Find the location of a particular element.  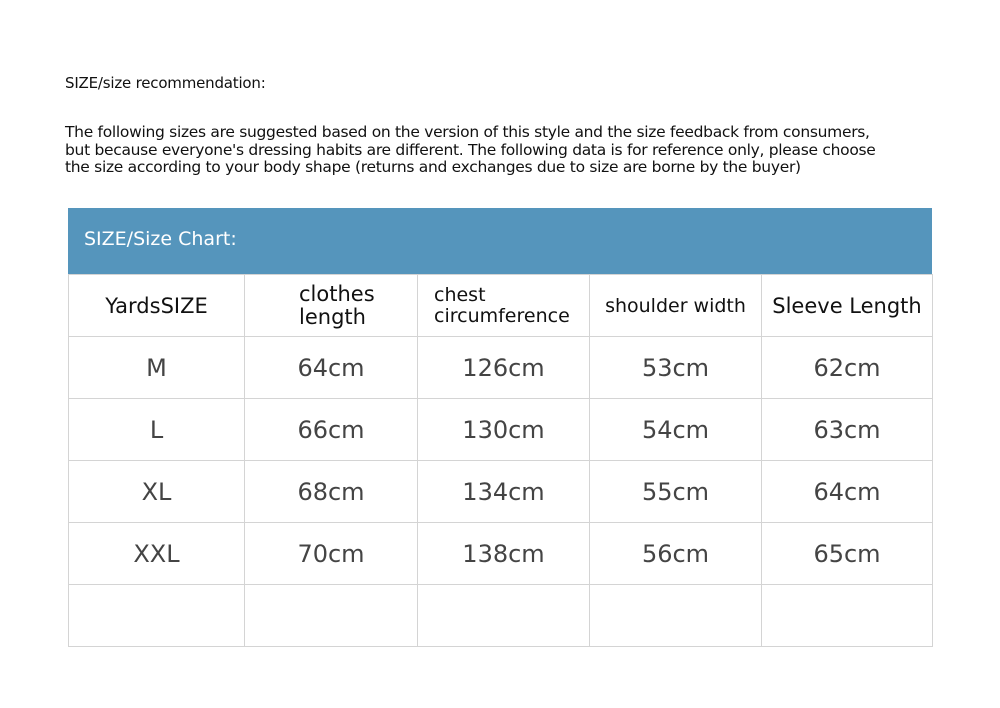

table-row: XXL 70cm 138cm 56cm 65cm is located at coordinates (500, 553).